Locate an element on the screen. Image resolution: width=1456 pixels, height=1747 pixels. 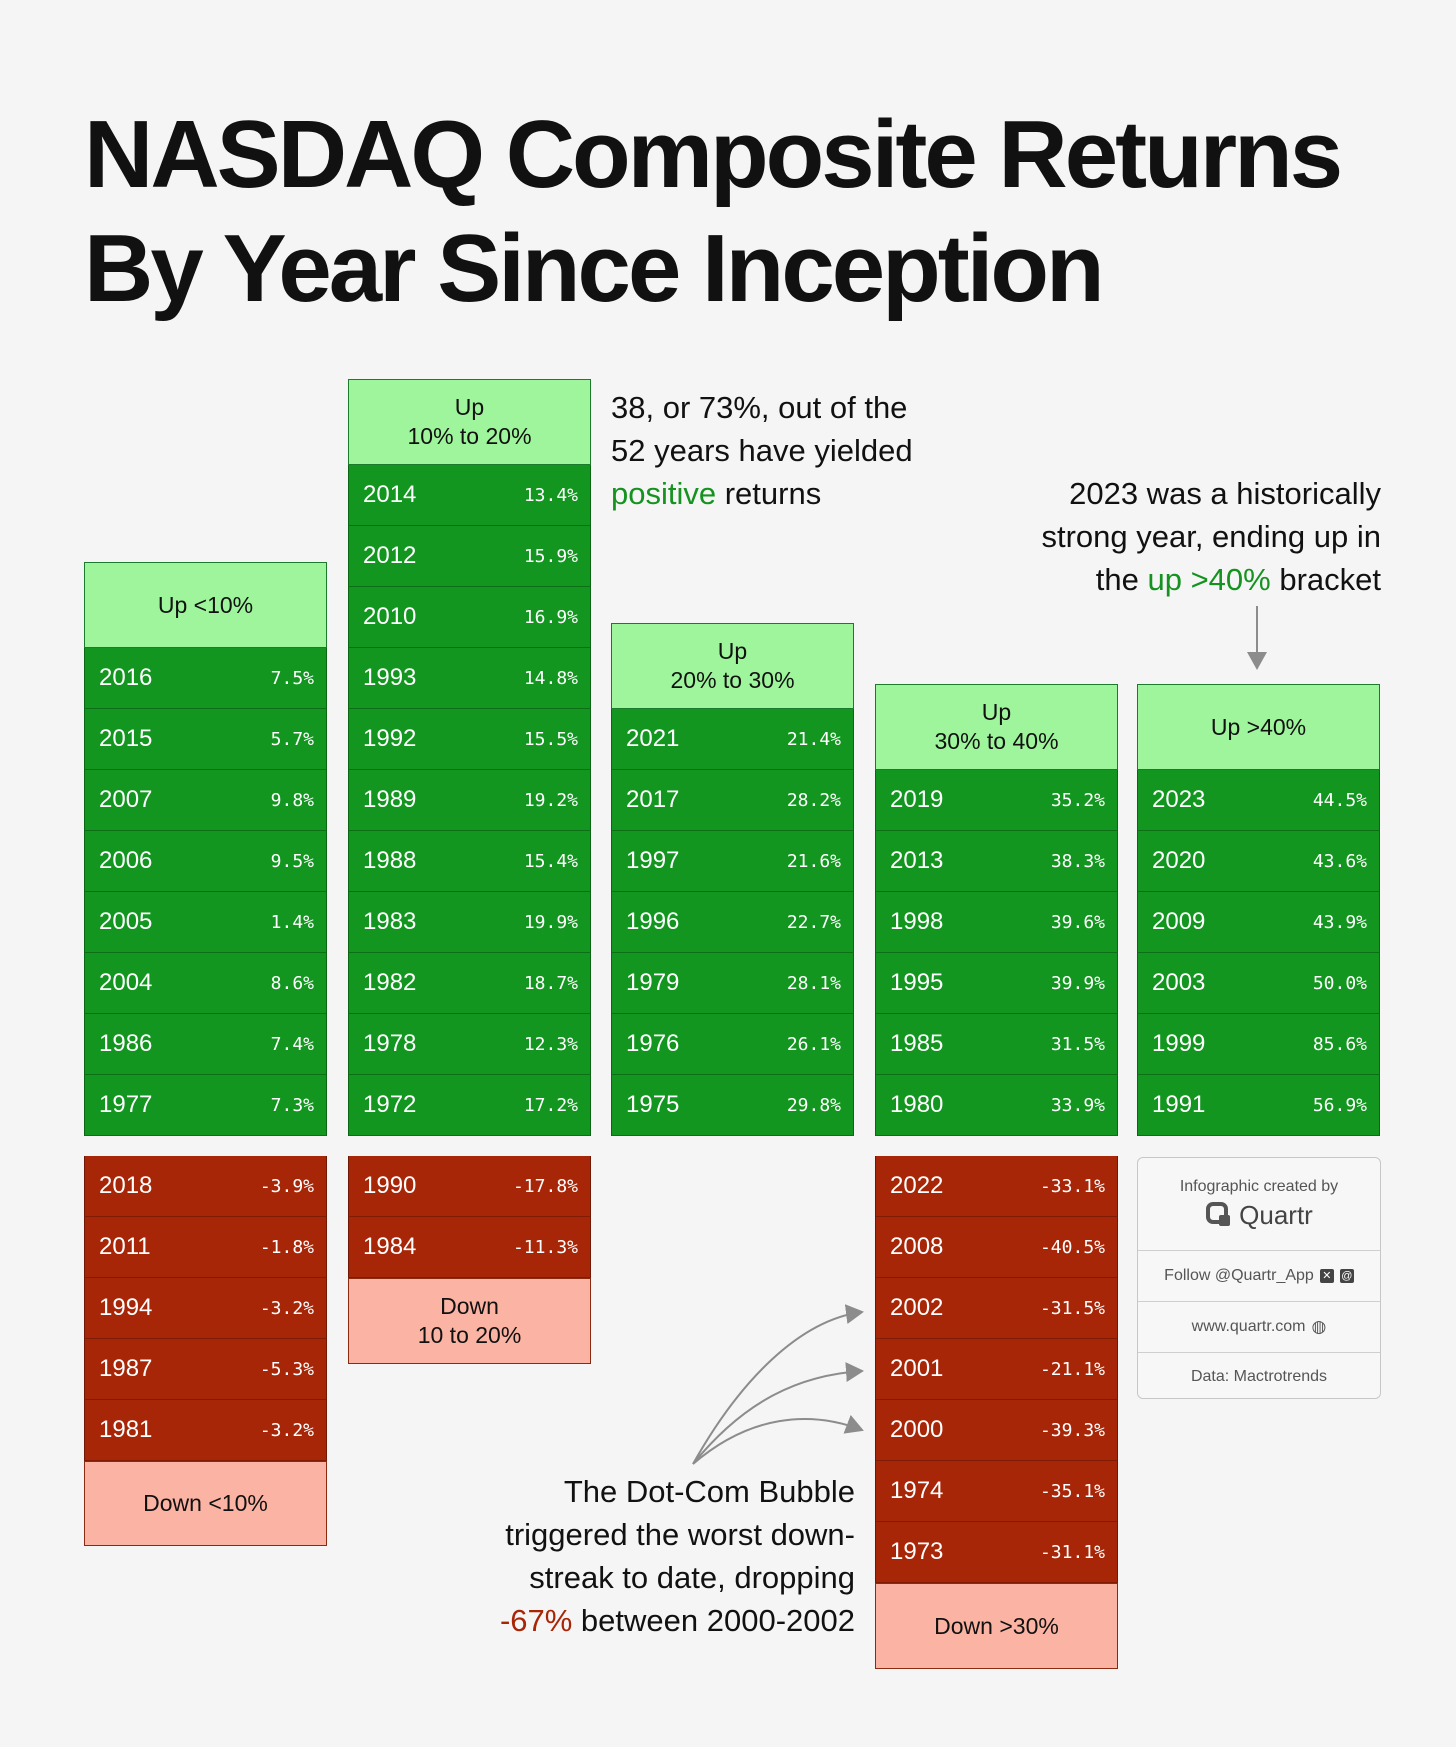
year-label: 2006 is located at coordinates (126, 860).